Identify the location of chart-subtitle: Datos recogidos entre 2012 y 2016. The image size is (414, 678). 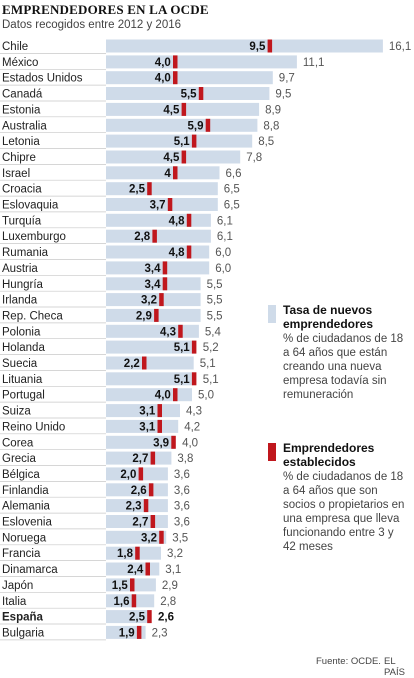
(92, 25).